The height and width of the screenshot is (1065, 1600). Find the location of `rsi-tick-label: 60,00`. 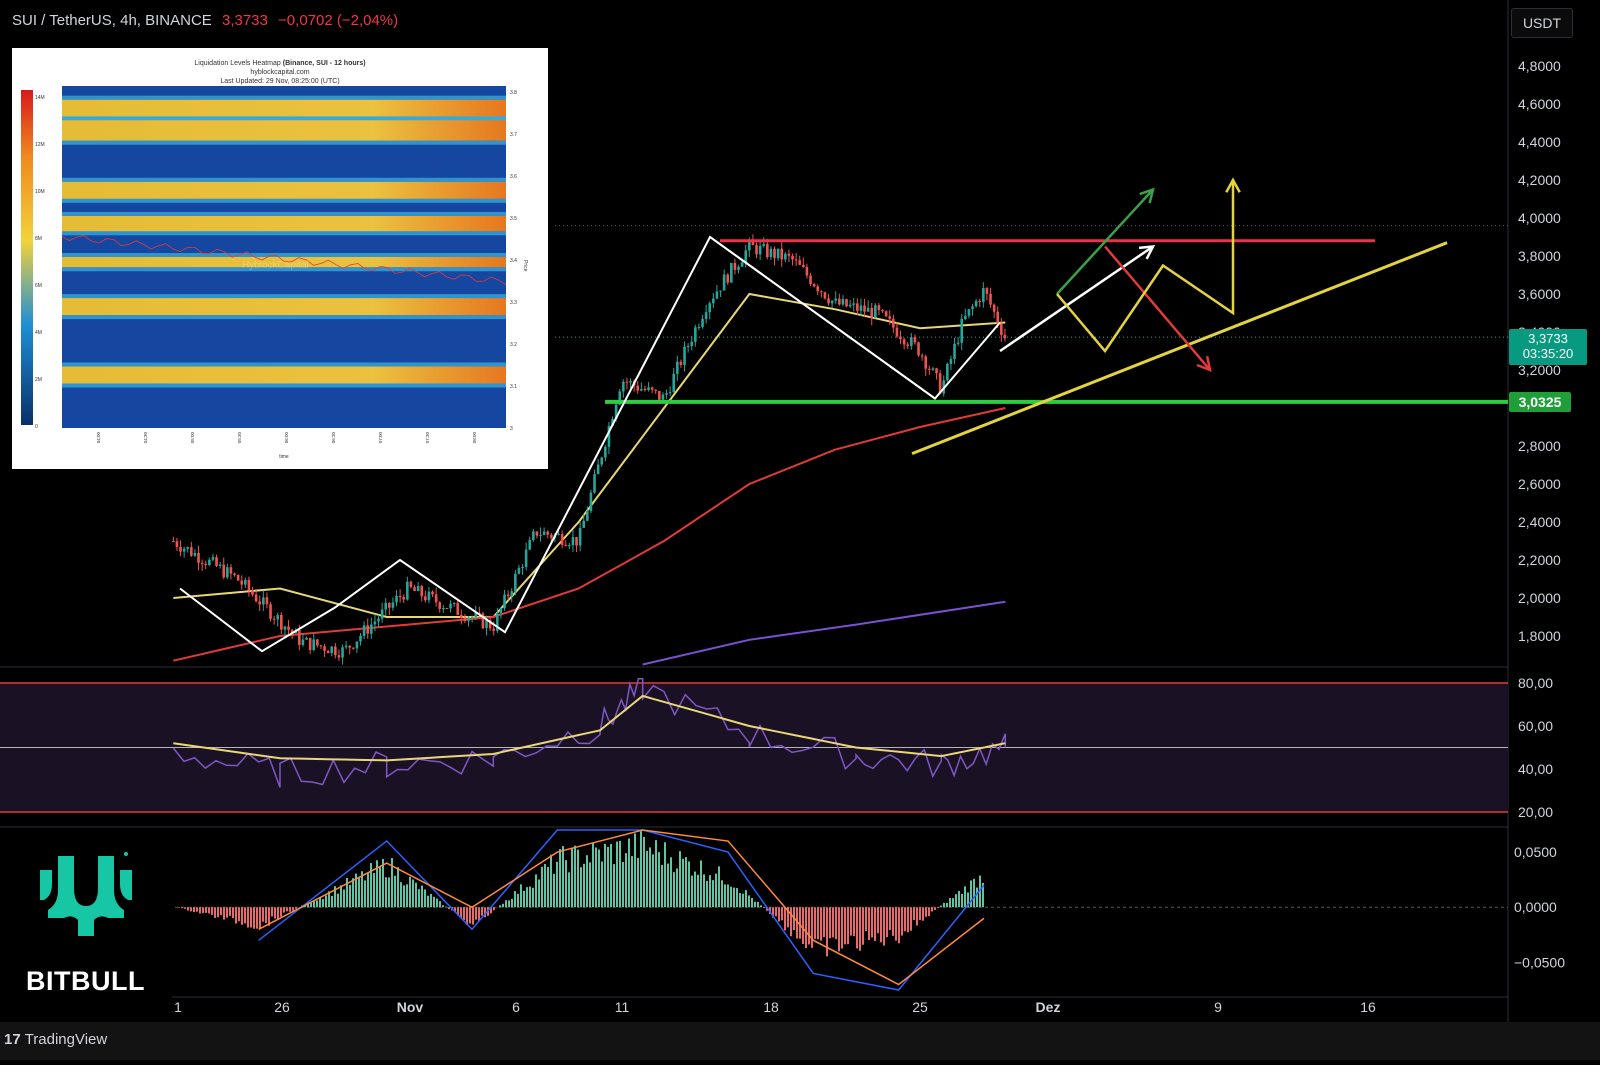

rsi-tick-label: 60,00 is located at coordinates (1535, 726).